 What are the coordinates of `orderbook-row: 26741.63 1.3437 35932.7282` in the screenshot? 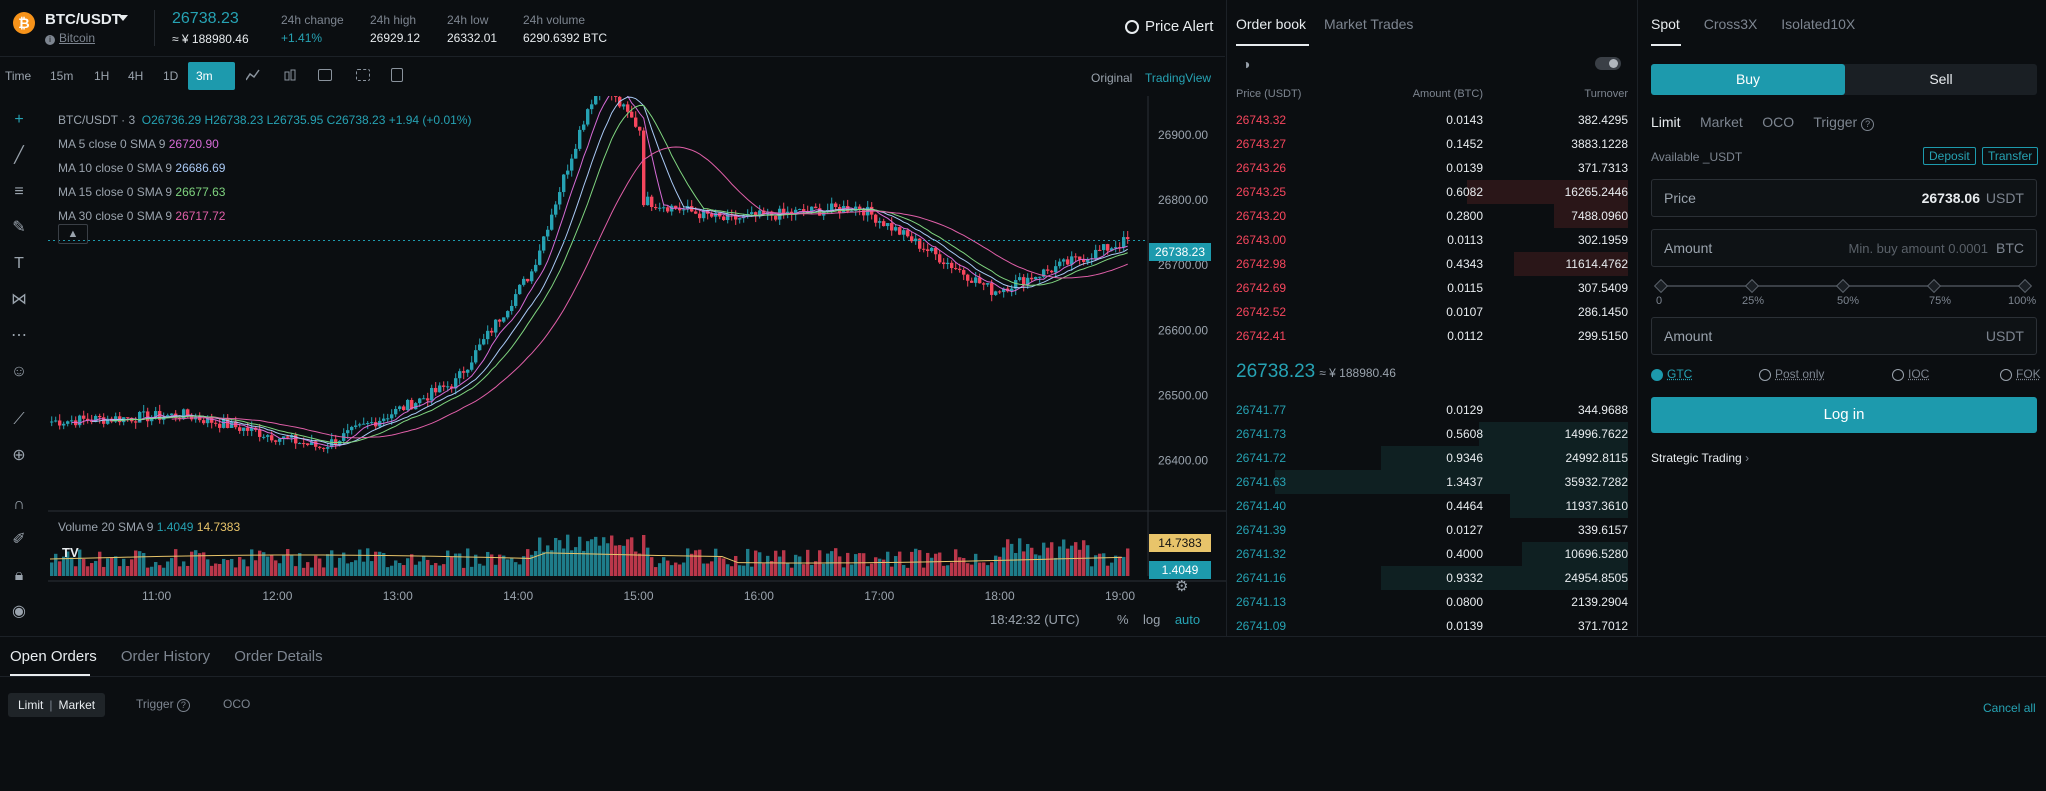 It's located at (1432, 482).